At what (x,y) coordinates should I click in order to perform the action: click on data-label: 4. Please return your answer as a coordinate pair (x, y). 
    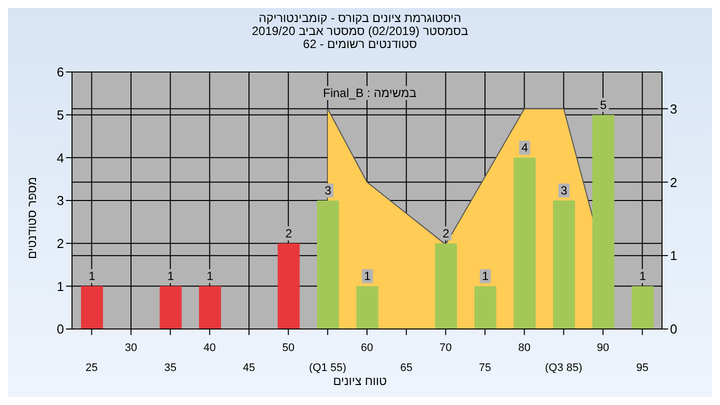
    Looking at the image, I should click on (524, 147).